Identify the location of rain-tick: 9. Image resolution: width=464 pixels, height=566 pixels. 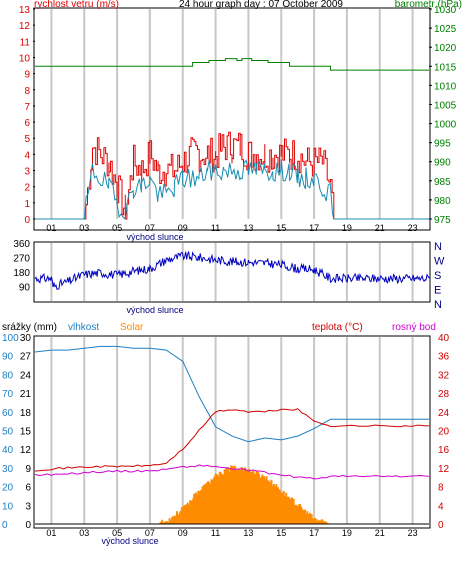
(28, 469).